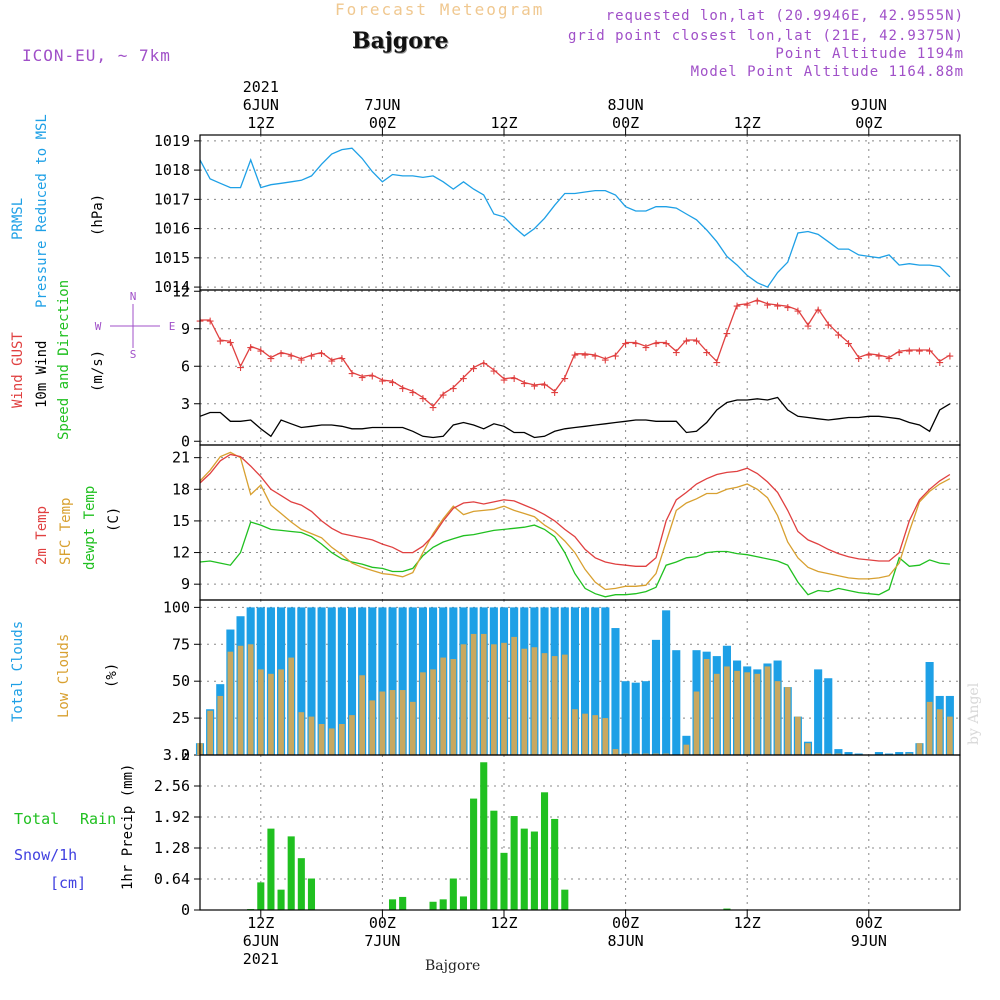  Describe the element at coordinates (575, 417) in the screenshot. I see `wind-speed-line` at that location.